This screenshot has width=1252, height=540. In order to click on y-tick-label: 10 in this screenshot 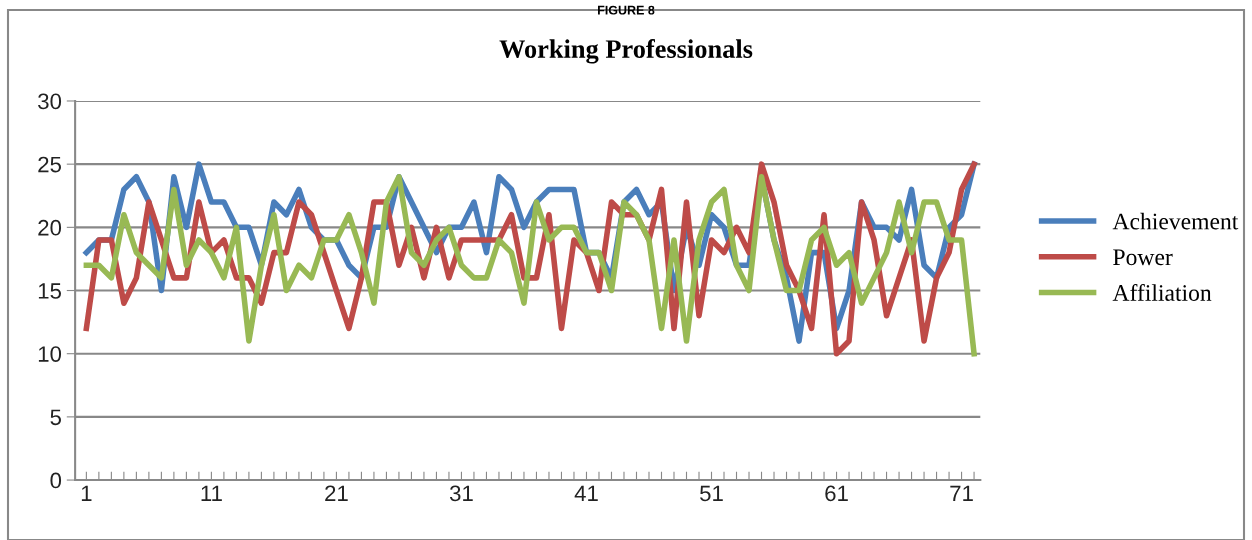, I will do `click(50, 354)`.